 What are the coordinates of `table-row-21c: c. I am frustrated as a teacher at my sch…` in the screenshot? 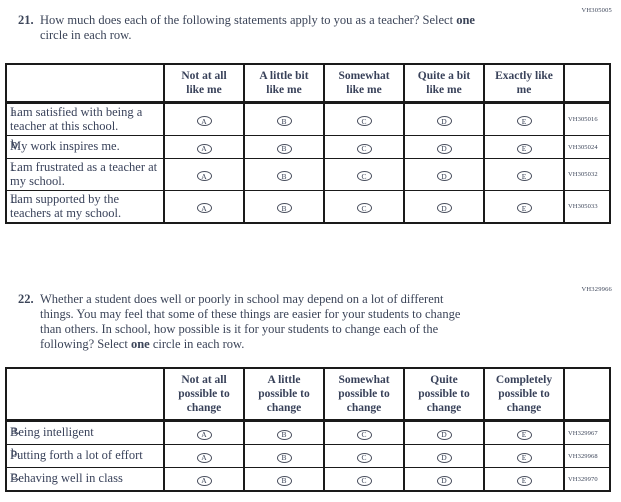 It's located at (308, 174).